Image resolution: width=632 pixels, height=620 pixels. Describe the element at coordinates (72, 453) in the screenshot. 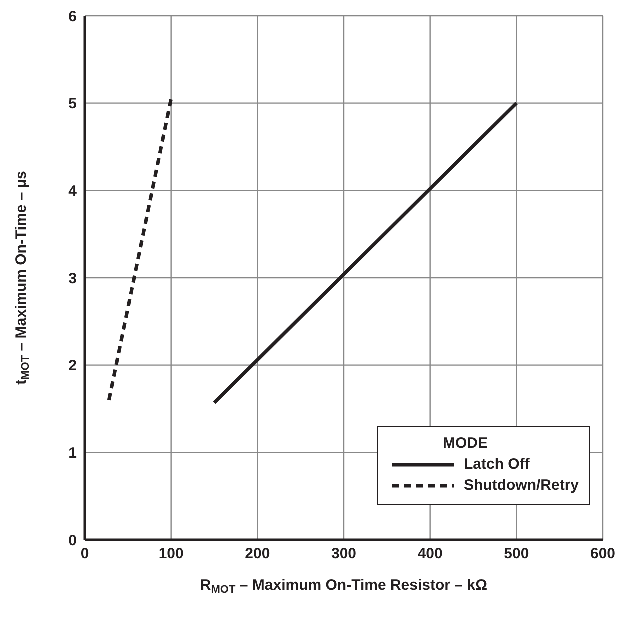

I see `y-tick-label: 1` at that location.